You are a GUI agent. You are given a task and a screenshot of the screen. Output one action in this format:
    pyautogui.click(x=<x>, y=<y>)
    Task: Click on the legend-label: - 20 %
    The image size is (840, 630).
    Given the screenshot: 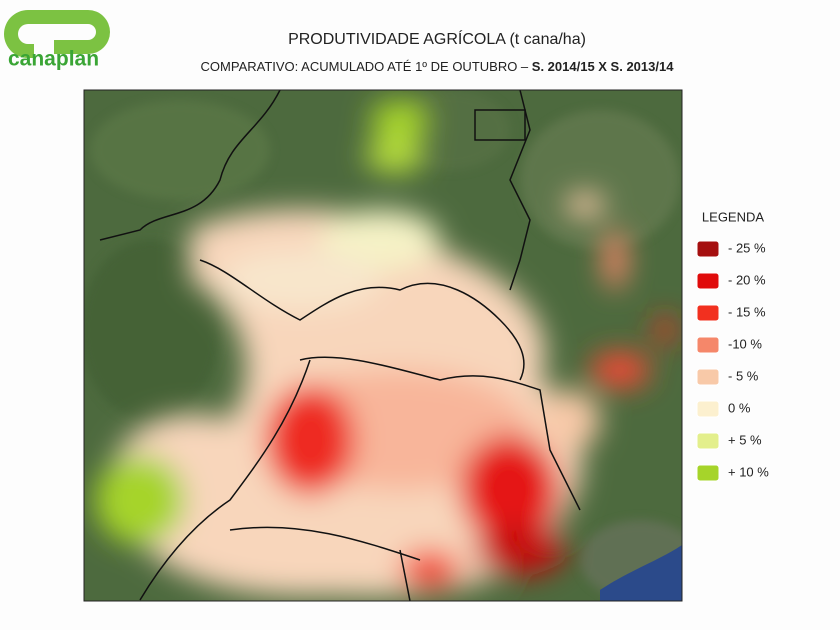 What is the action you would take?
    pyautogui.click(x=747, y=279)
    